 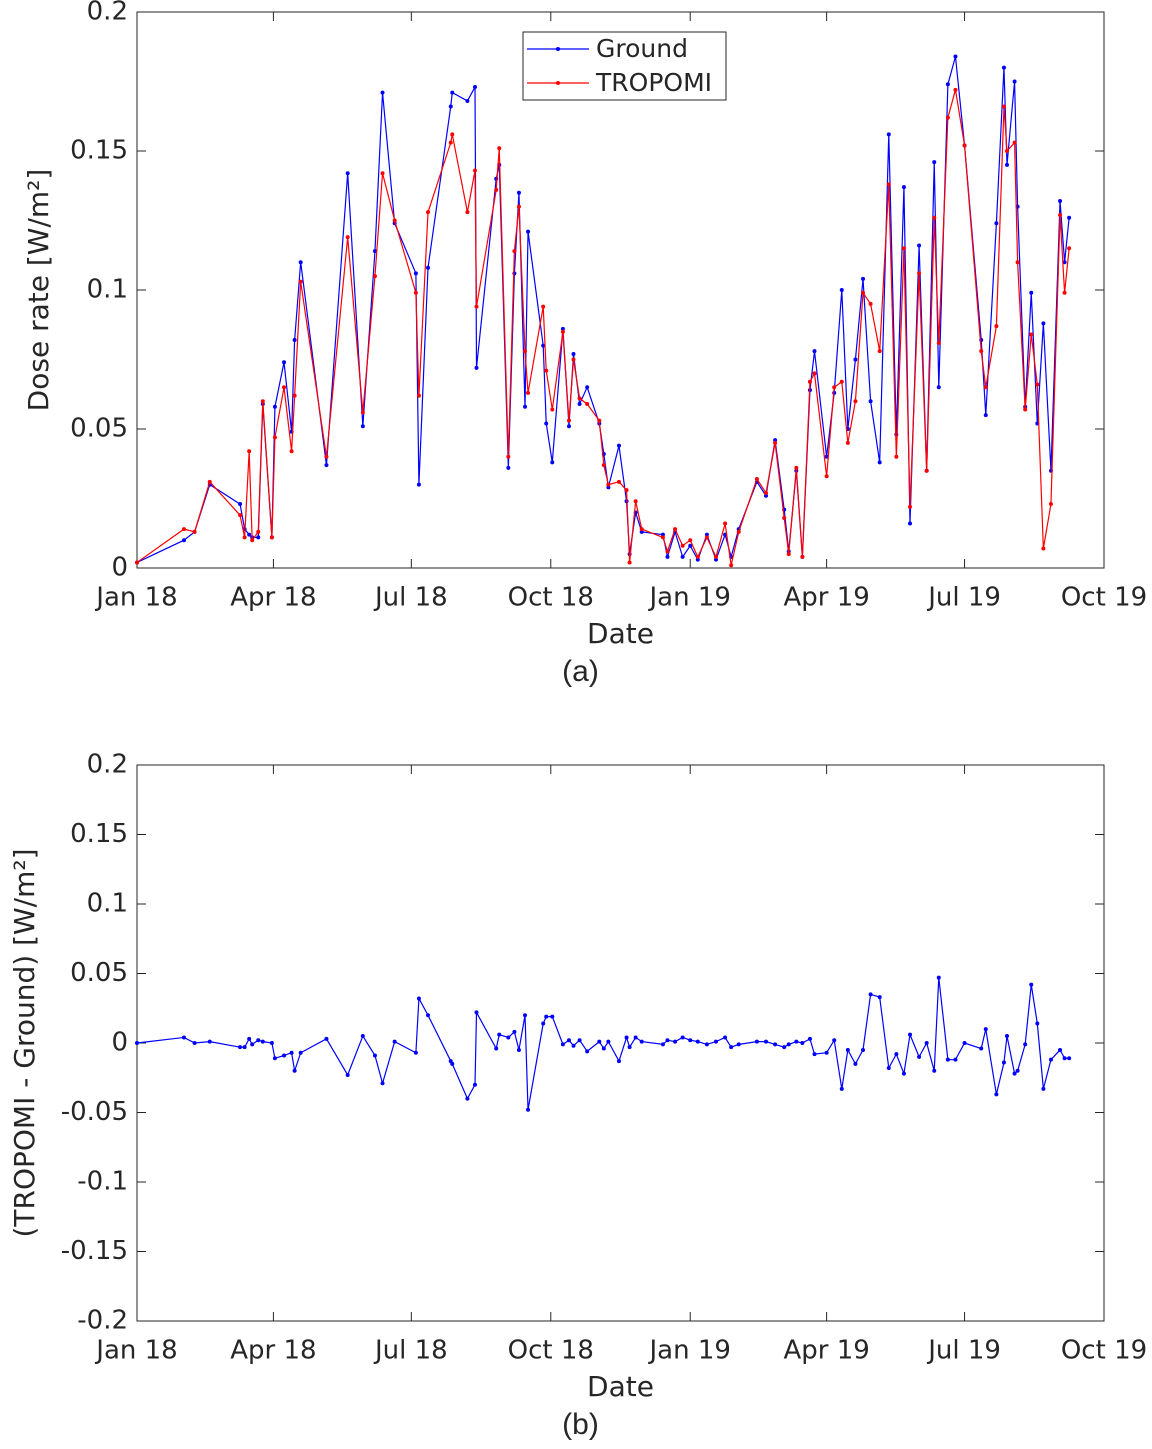 What do you see at coordinates (107, 904) in the screenshot?
I see `y-tick-label: 0.1` at bounding box center [107, 904].